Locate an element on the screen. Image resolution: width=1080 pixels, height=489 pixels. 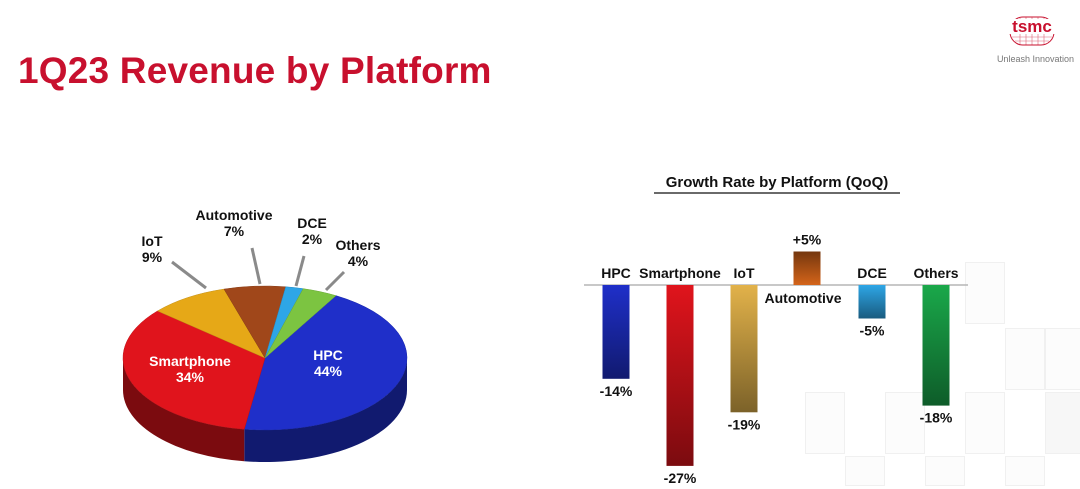
pie-leader-iot is located at coordinates (189, 275).